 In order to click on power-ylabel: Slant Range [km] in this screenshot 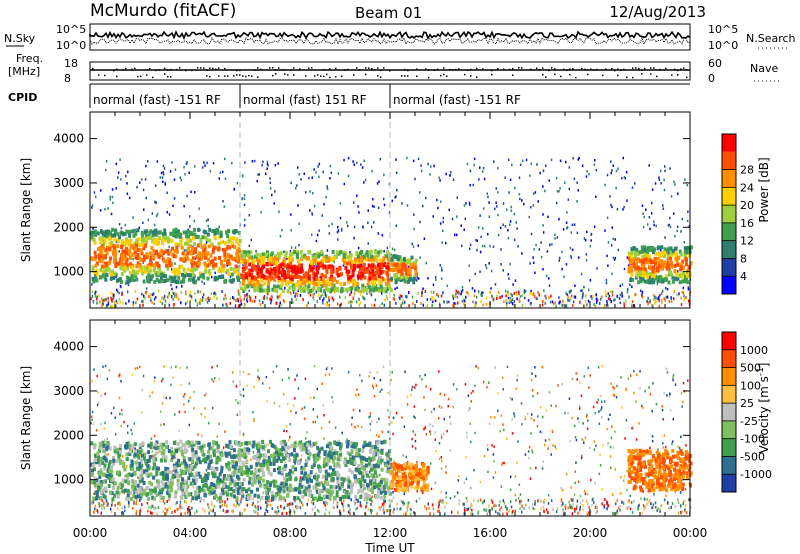, I will do `click(26, 210)`.